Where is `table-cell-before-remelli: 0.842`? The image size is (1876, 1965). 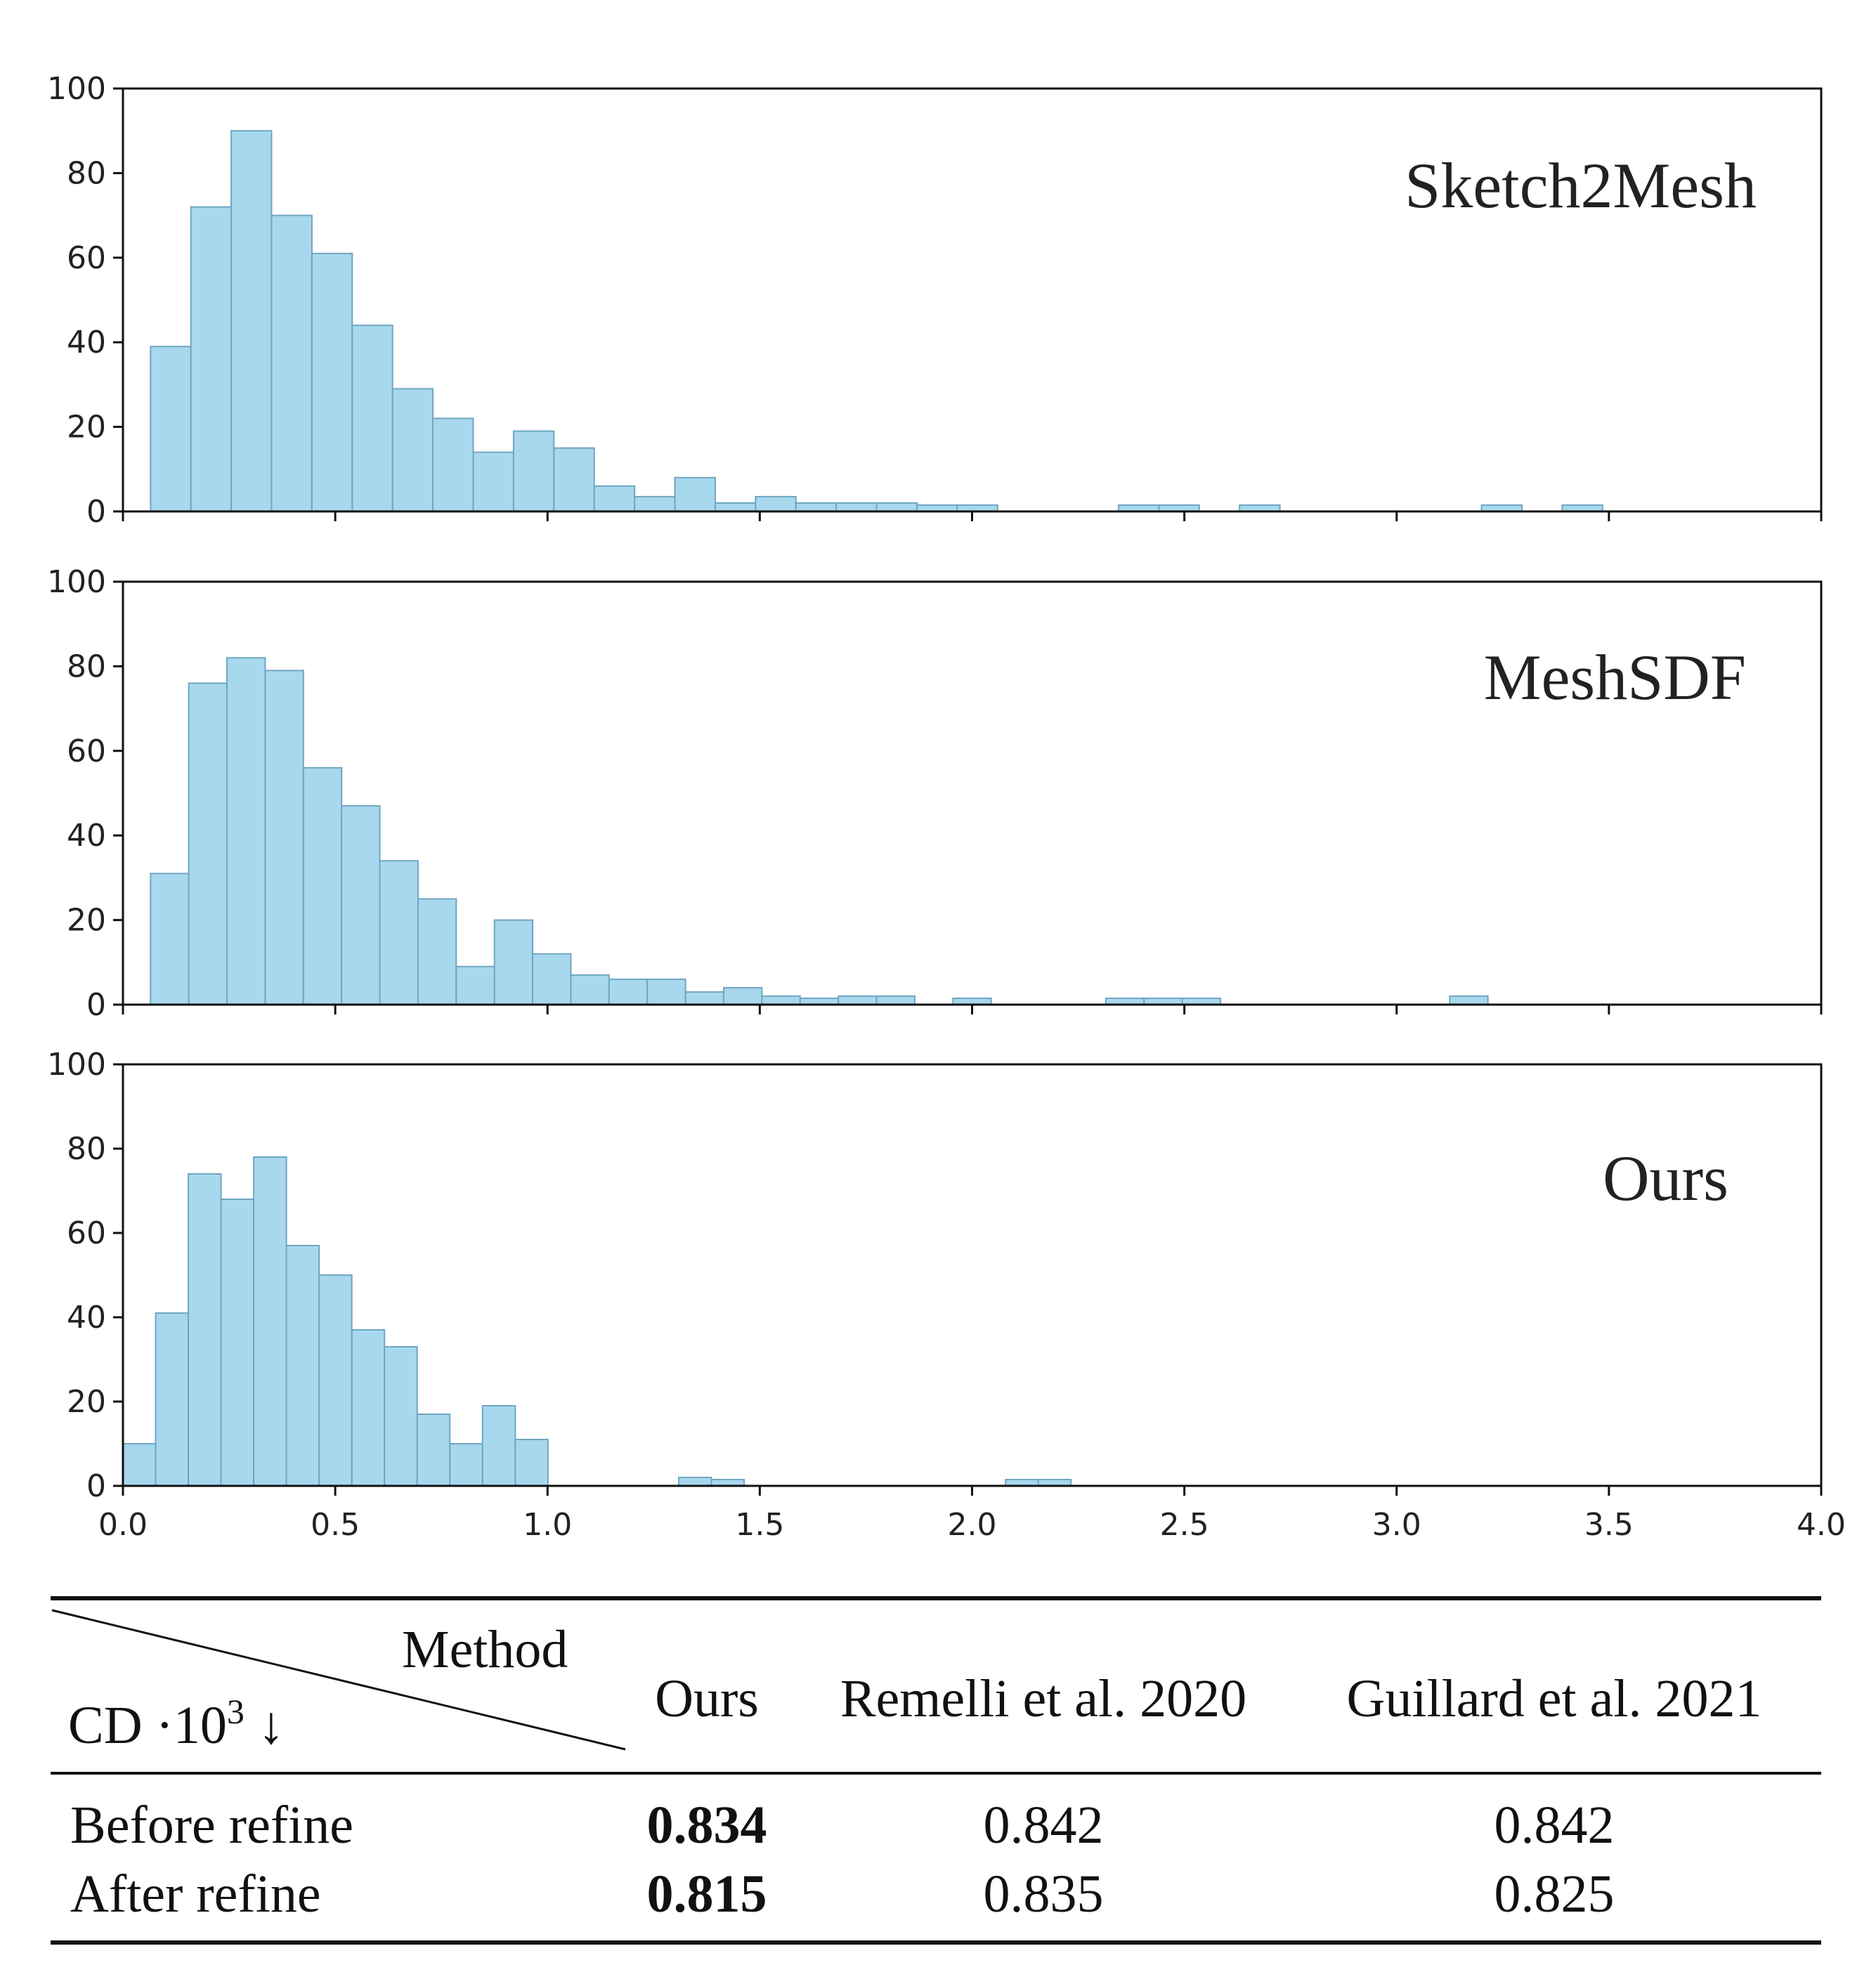 table-cell-before-remelli: 0.842 is located at coordinates (1043, 1826).